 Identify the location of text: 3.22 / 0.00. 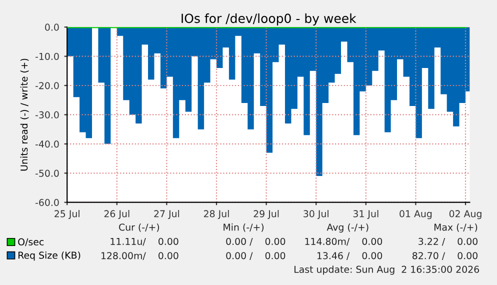
(448, 242).